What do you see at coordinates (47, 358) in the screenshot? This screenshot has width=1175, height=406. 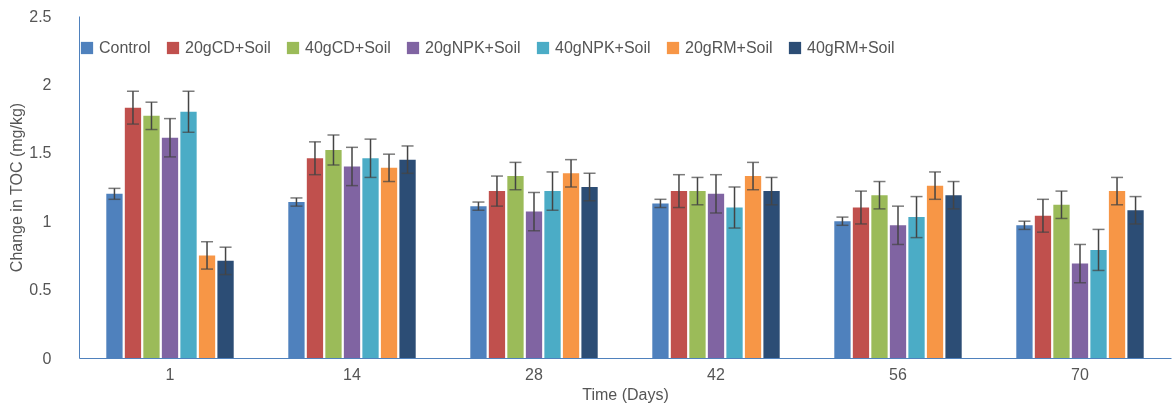 I see `y-tick-label: 0` at bounding box center [47, 358].